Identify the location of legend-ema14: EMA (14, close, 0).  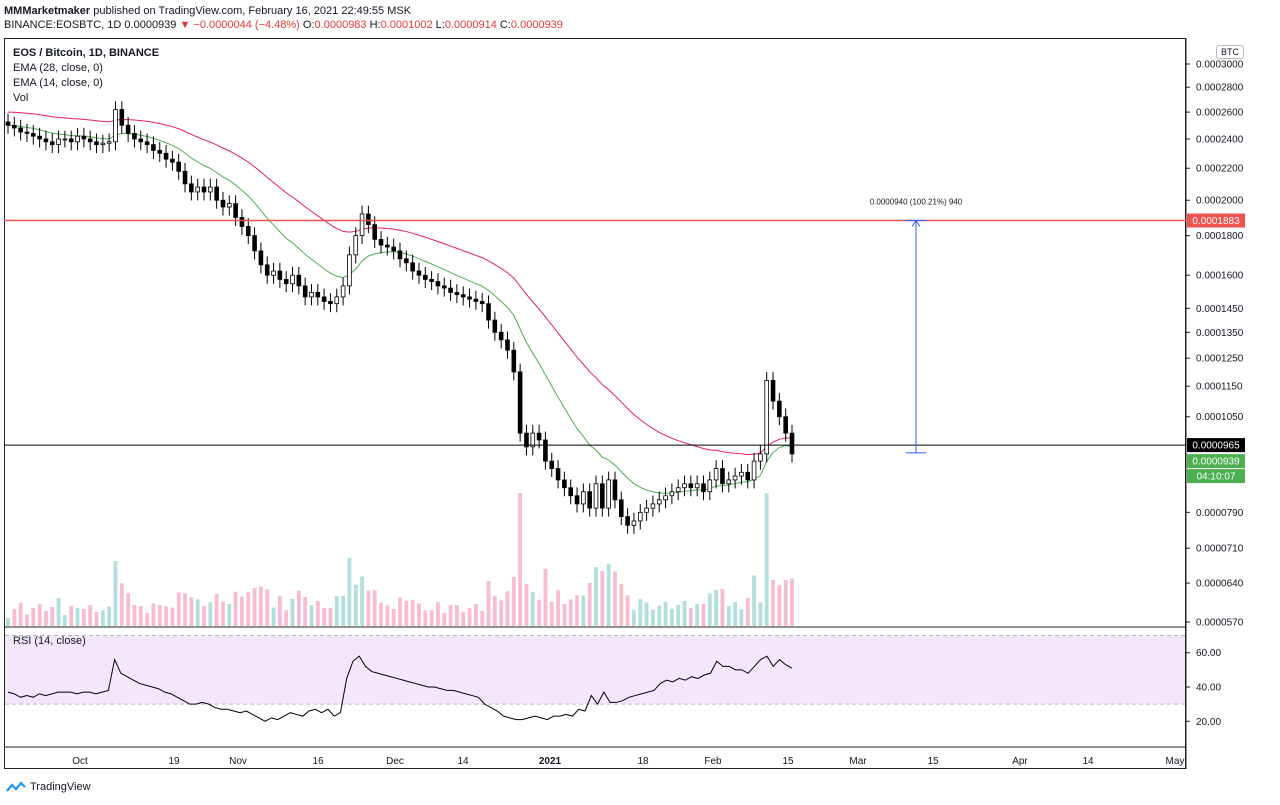
(58, 83).